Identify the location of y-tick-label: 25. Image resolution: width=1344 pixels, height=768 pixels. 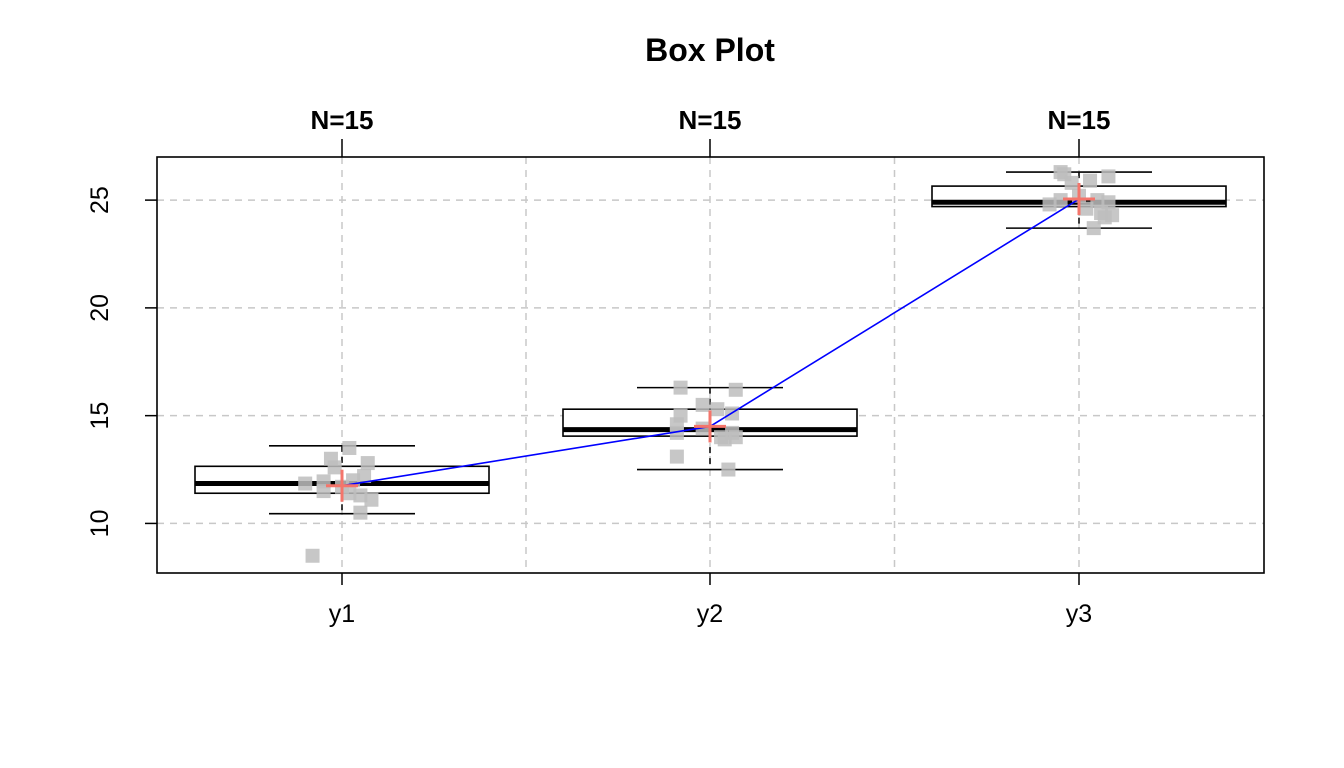
(100, 200).